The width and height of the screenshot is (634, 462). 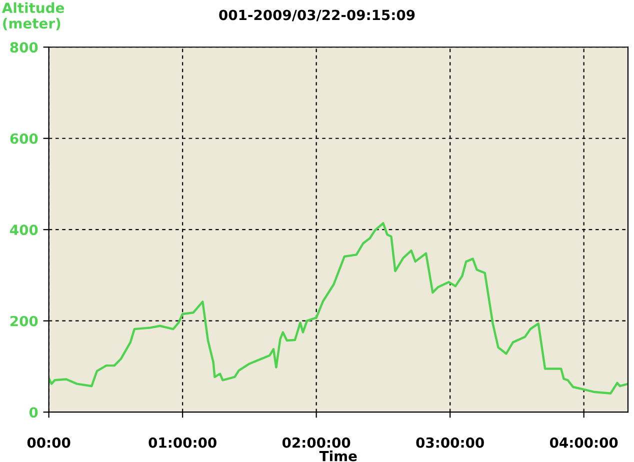 What do you see at coordinates (584, 442) in the screenshot?
I see `x-tick-label: 04:00:00` at bounding box center [584, 442].